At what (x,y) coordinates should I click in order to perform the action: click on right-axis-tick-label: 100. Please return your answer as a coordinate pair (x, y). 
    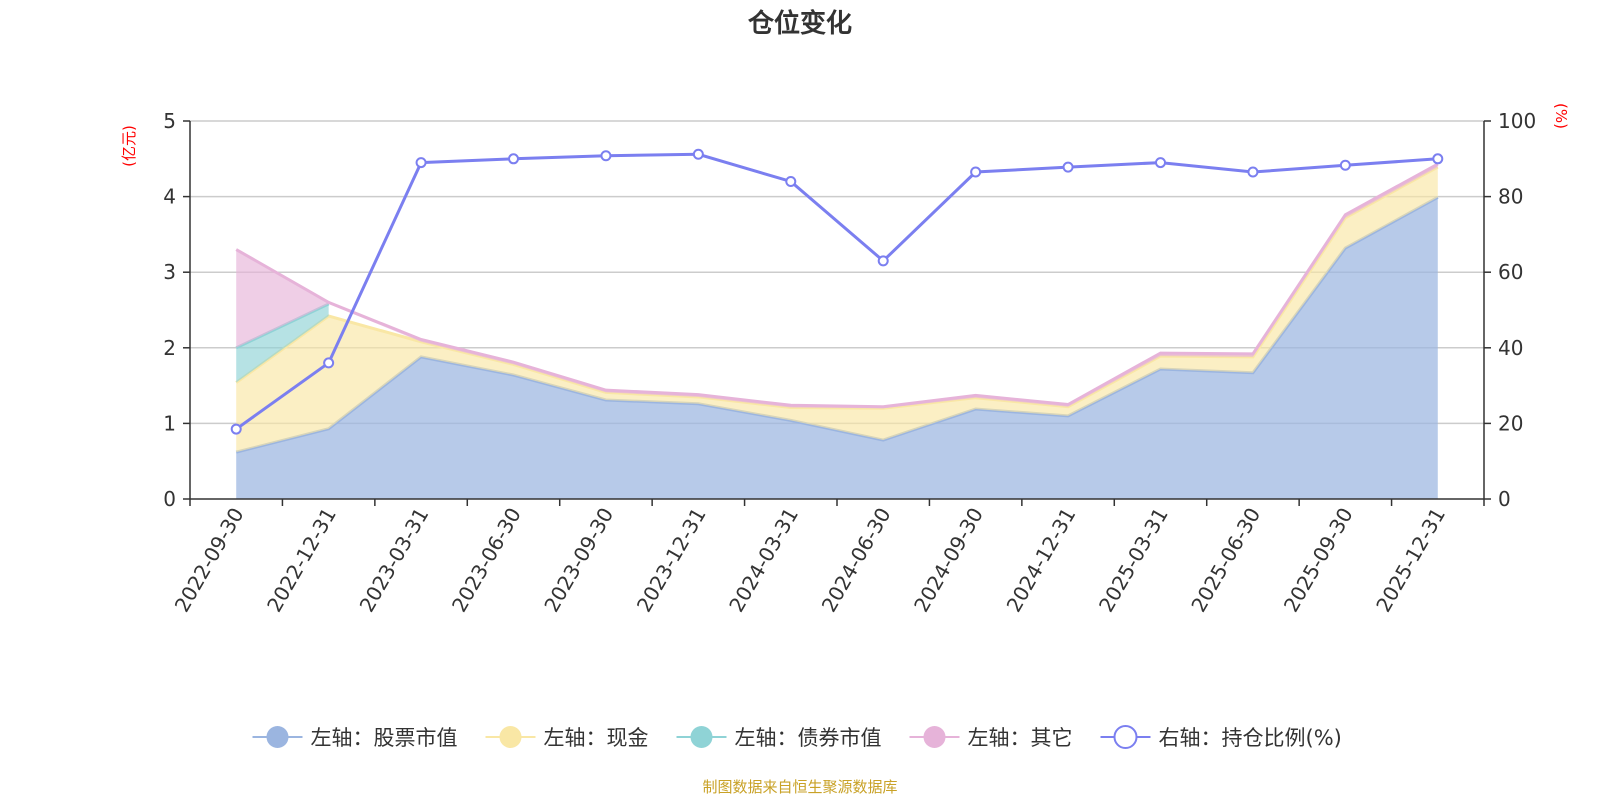
    Looking at the image, I should click on (1517, 121).